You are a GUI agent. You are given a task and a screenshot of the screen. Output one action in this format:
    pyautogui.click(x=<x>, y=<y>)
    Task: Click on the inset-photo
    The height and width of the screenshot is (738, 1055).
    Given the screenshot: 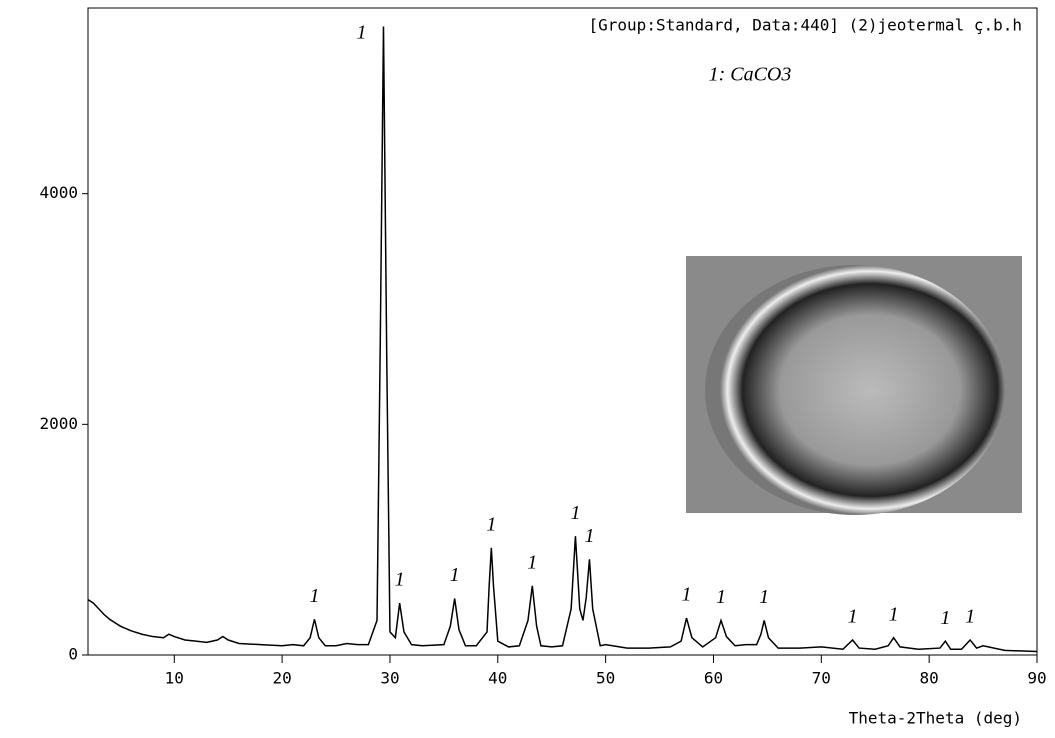 What is the action you would take?
    pyautogui.click(x=854, y=385)
    